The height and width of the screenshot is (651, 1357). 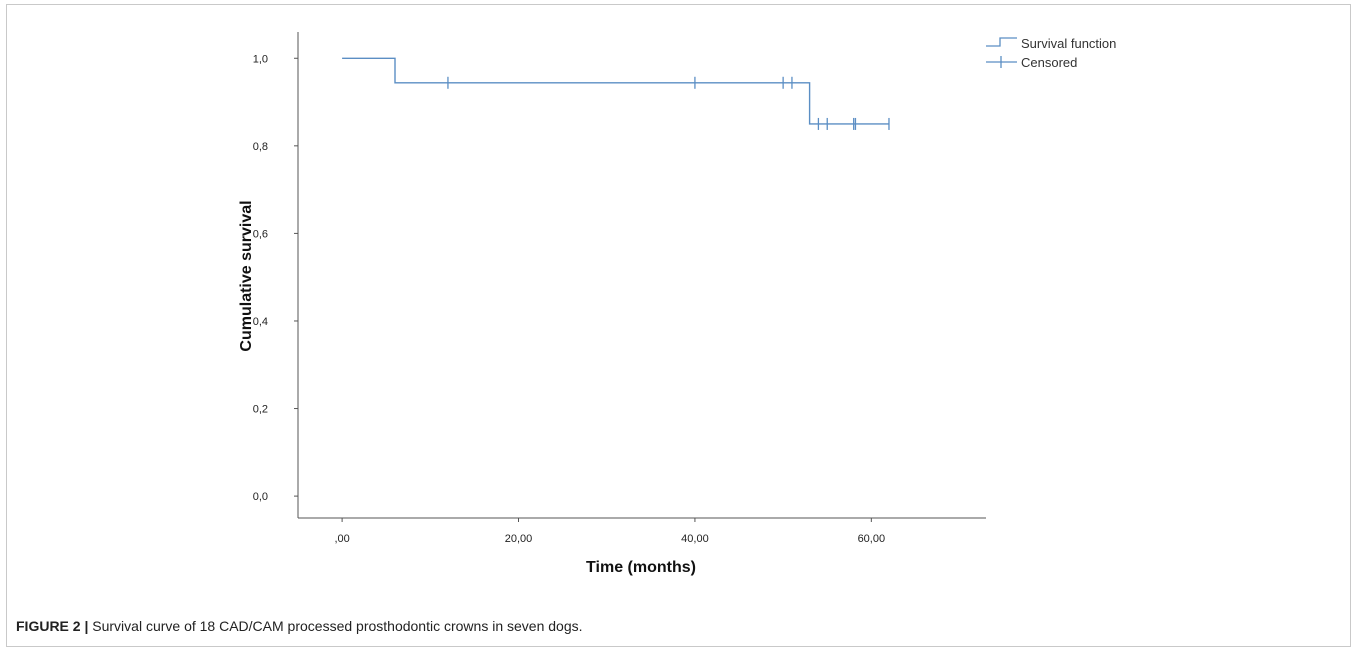 What do you see at coordinates (260, 234) in the screenshot?
I see `y-tick-label: 0,6` at bounding box center [260, 234].